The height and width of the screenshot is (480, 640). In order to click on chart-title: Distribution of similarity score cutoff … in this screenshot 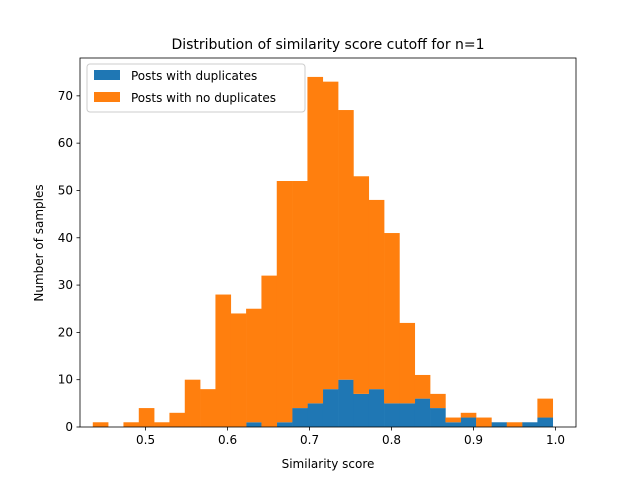, I will do `click(327, 45)`.